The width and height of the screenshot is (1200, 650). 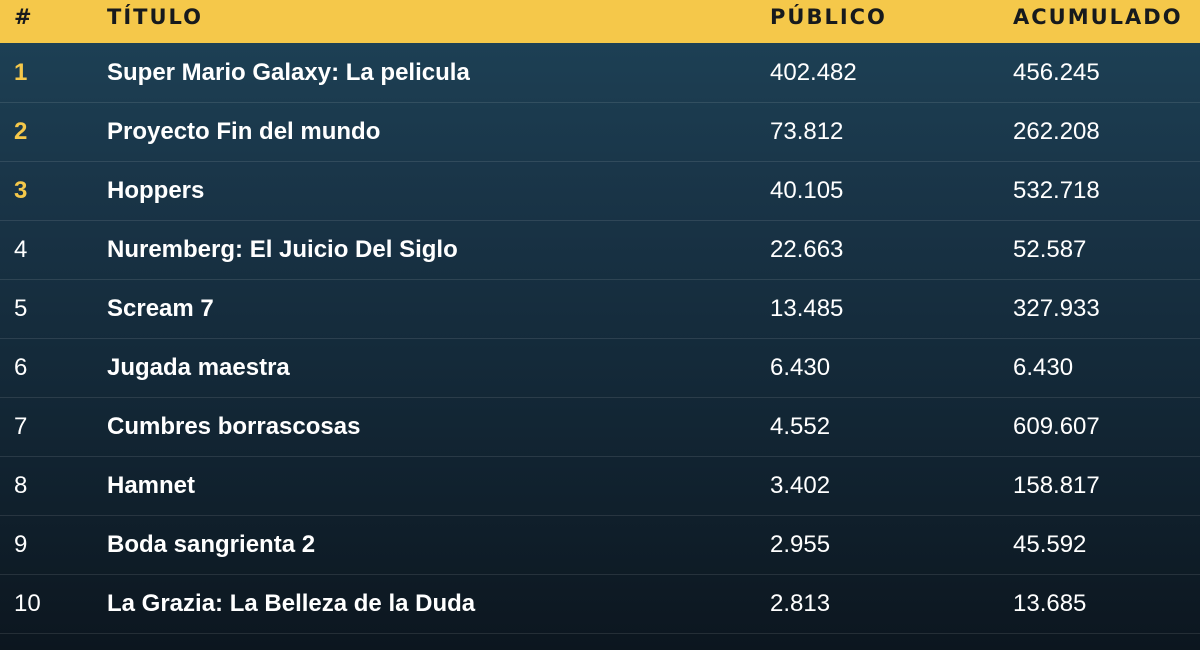 I want to click on table-row: 2 Proyecto Fin del mundo 73.812 262.208, so click(x=600, y=132).